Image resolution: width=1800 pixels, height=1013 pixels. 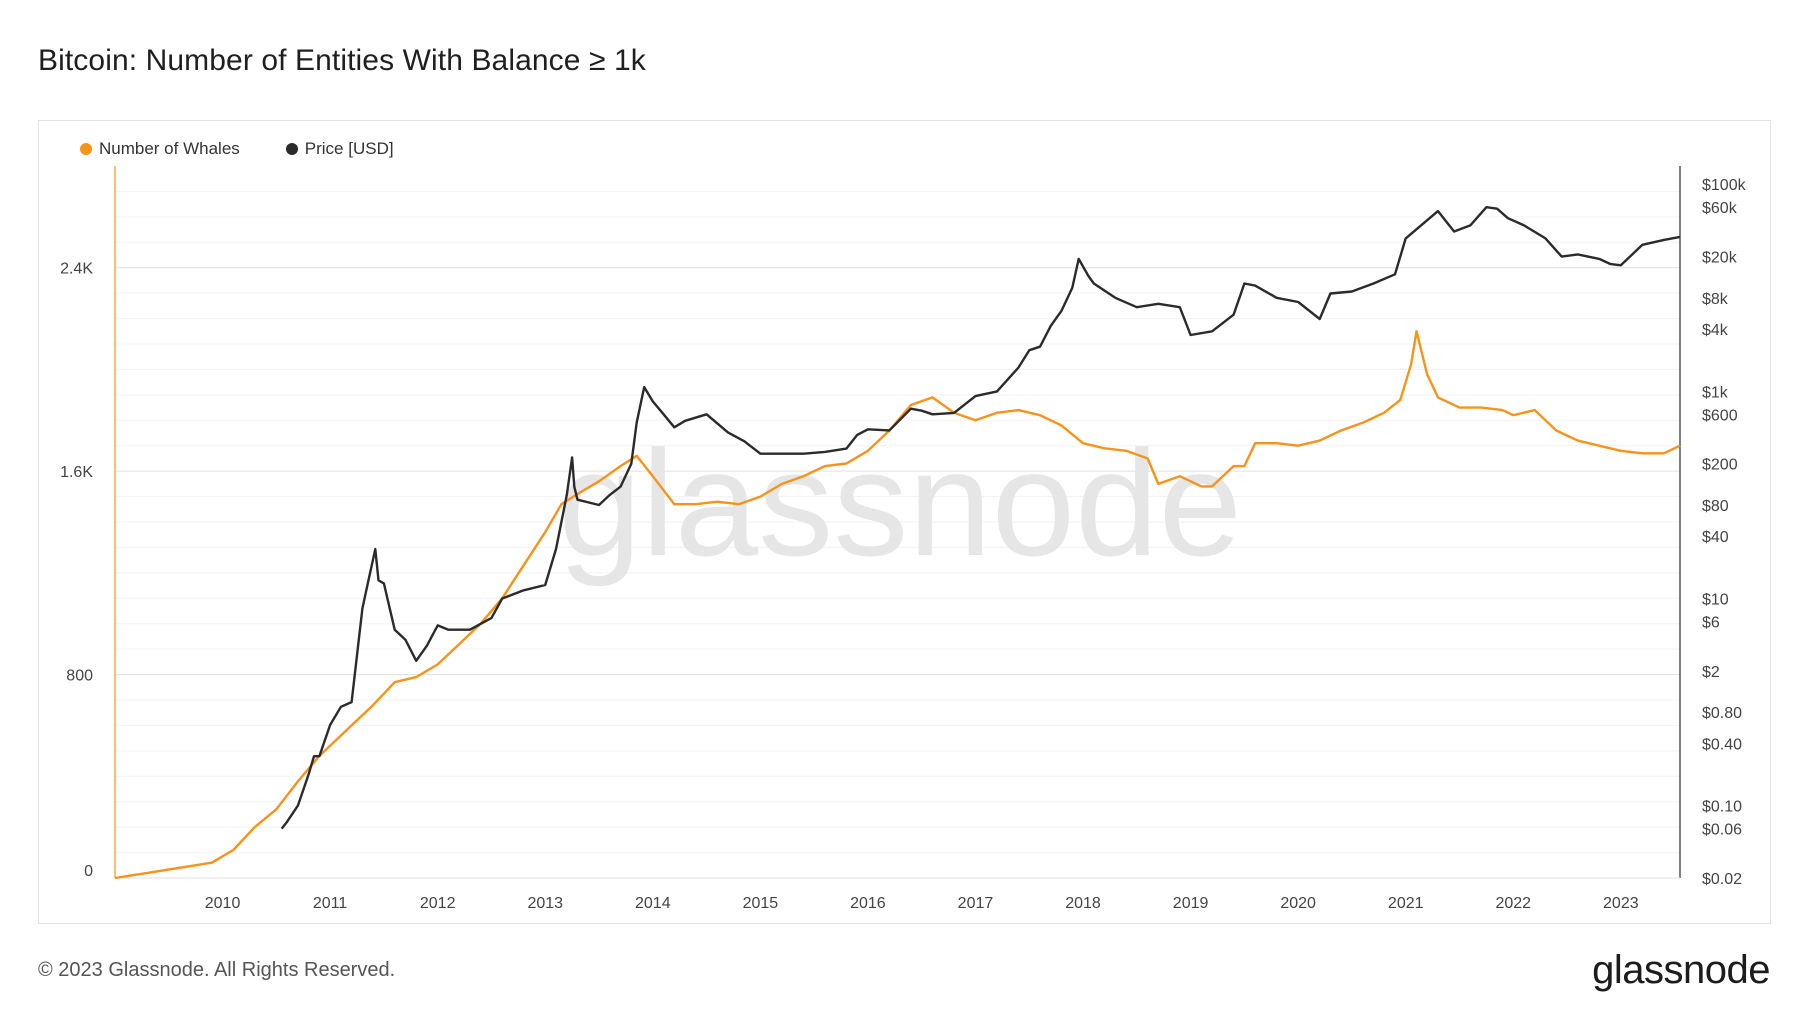 I want to click on y-left-tick-label: 800, so click(x=79, y=676).